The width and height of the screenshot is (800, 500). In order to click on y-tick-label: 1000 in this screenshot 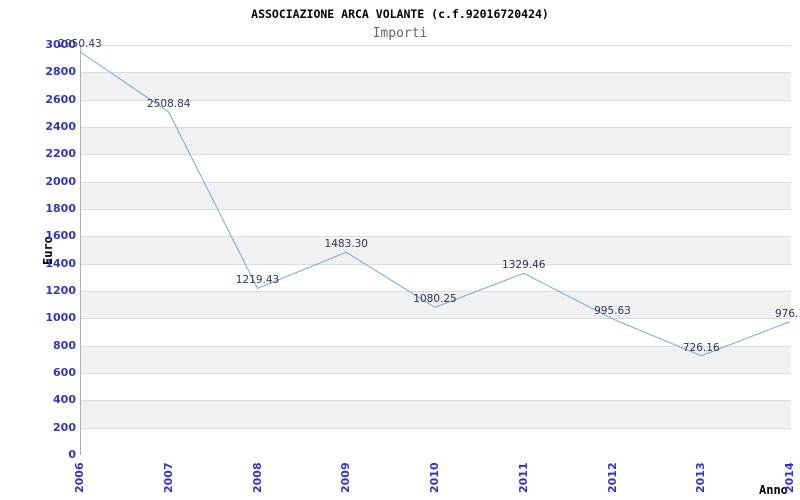, I will do `click(60, 318)`.